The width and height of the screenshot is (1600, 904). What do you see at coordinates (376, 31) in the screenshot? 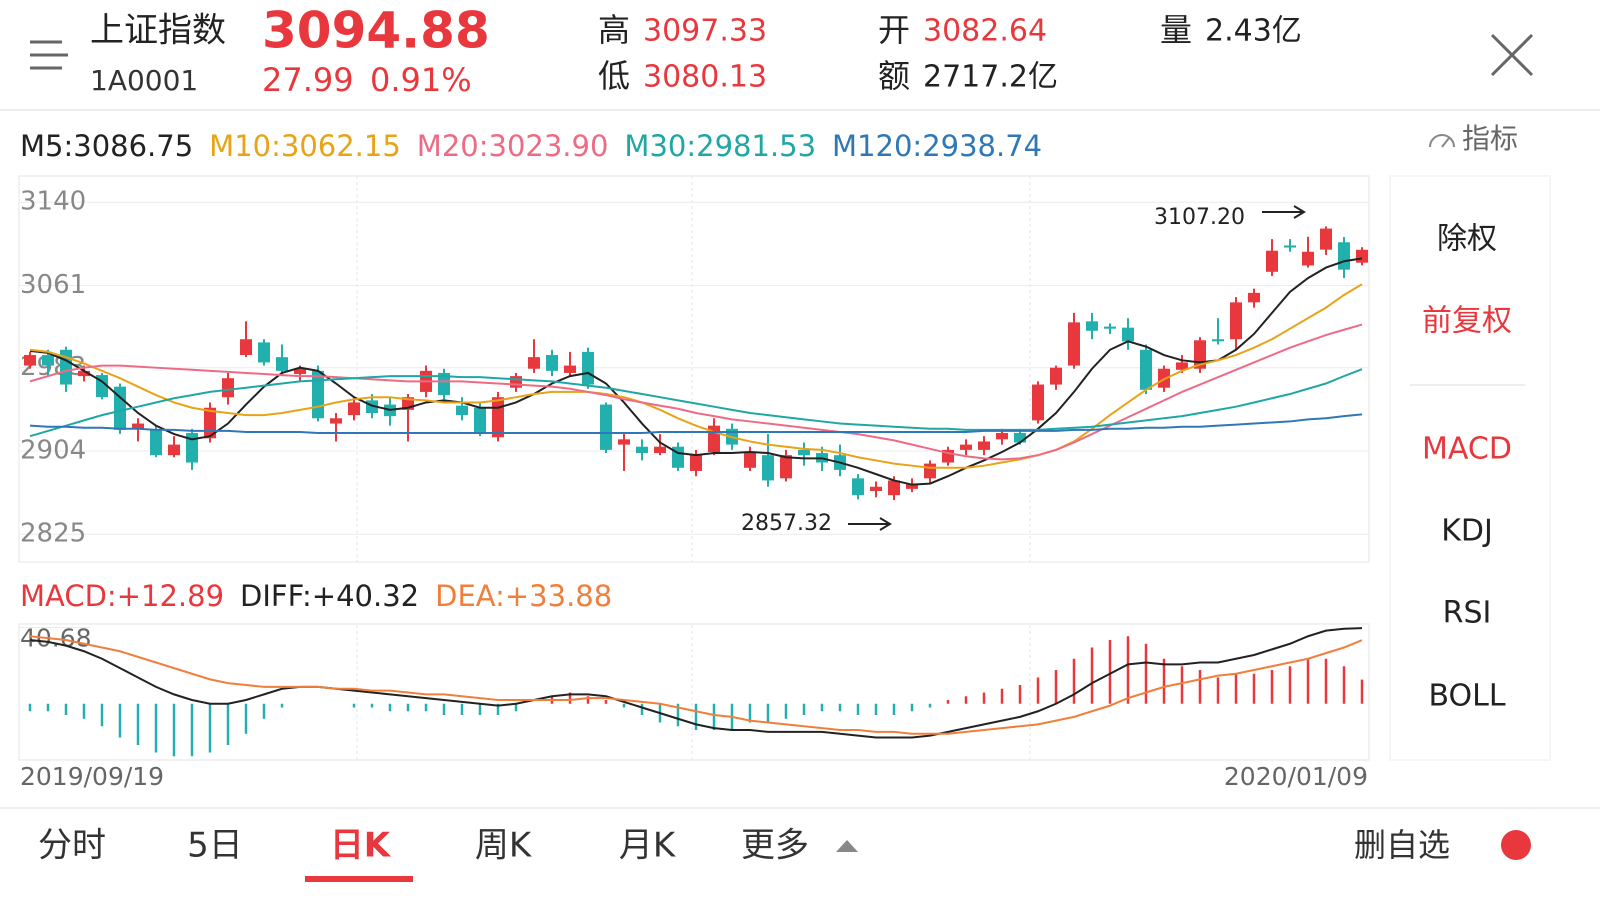
I see `price: 3094.88` at bounding box center [376, 31].